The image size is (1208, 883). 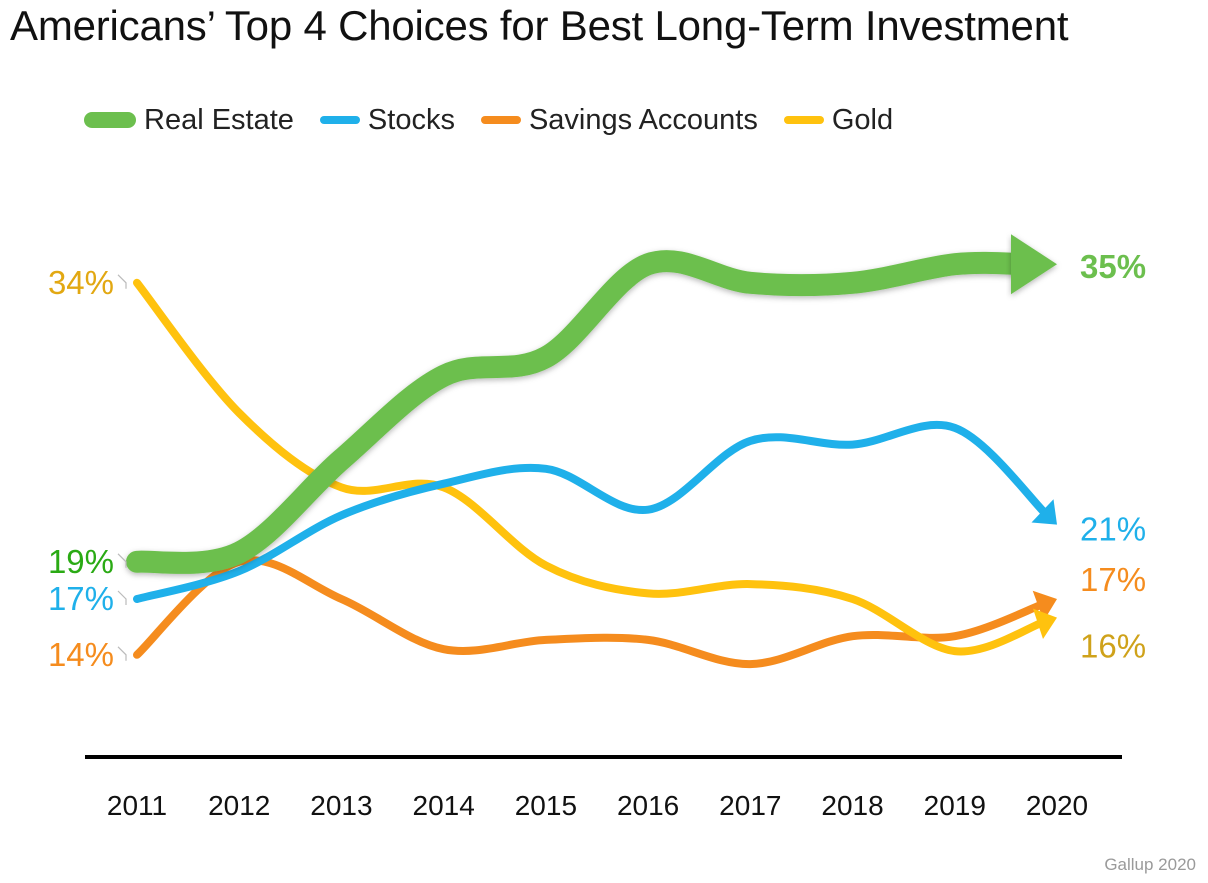 I want to click on data-point-stocks-2011, so click(x=137, y=599).